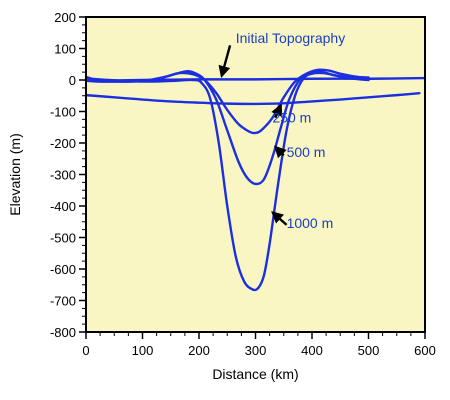  Describe the element at coordinates (63, 269) in the screenshot. I see `y-tick-label: -600` at that location.